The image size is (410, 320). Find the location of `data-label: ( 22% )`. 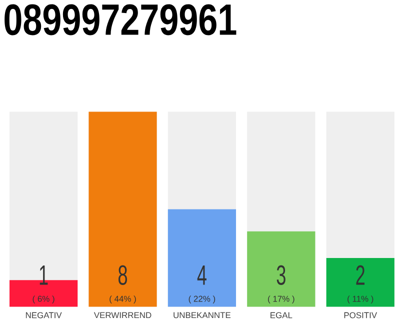

data-label: ( 22% ) is located at coordinates (202, 300).